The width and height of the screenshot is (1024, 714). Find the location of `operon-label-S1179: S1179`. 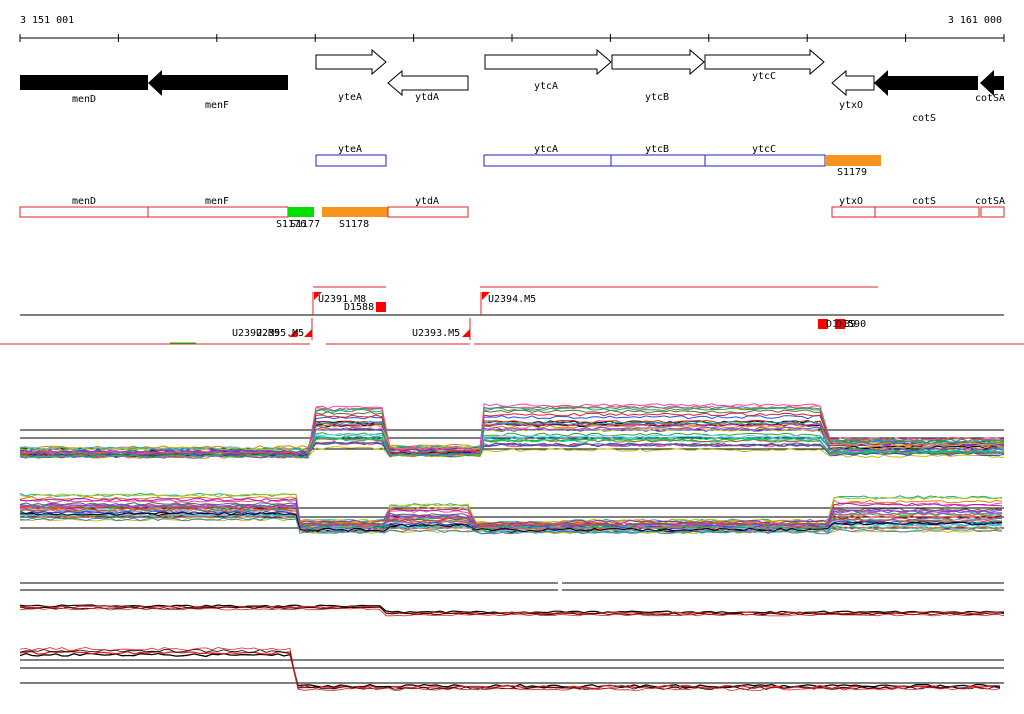

operon-label-S1179: S1179 is located at coordinates (852, 172).